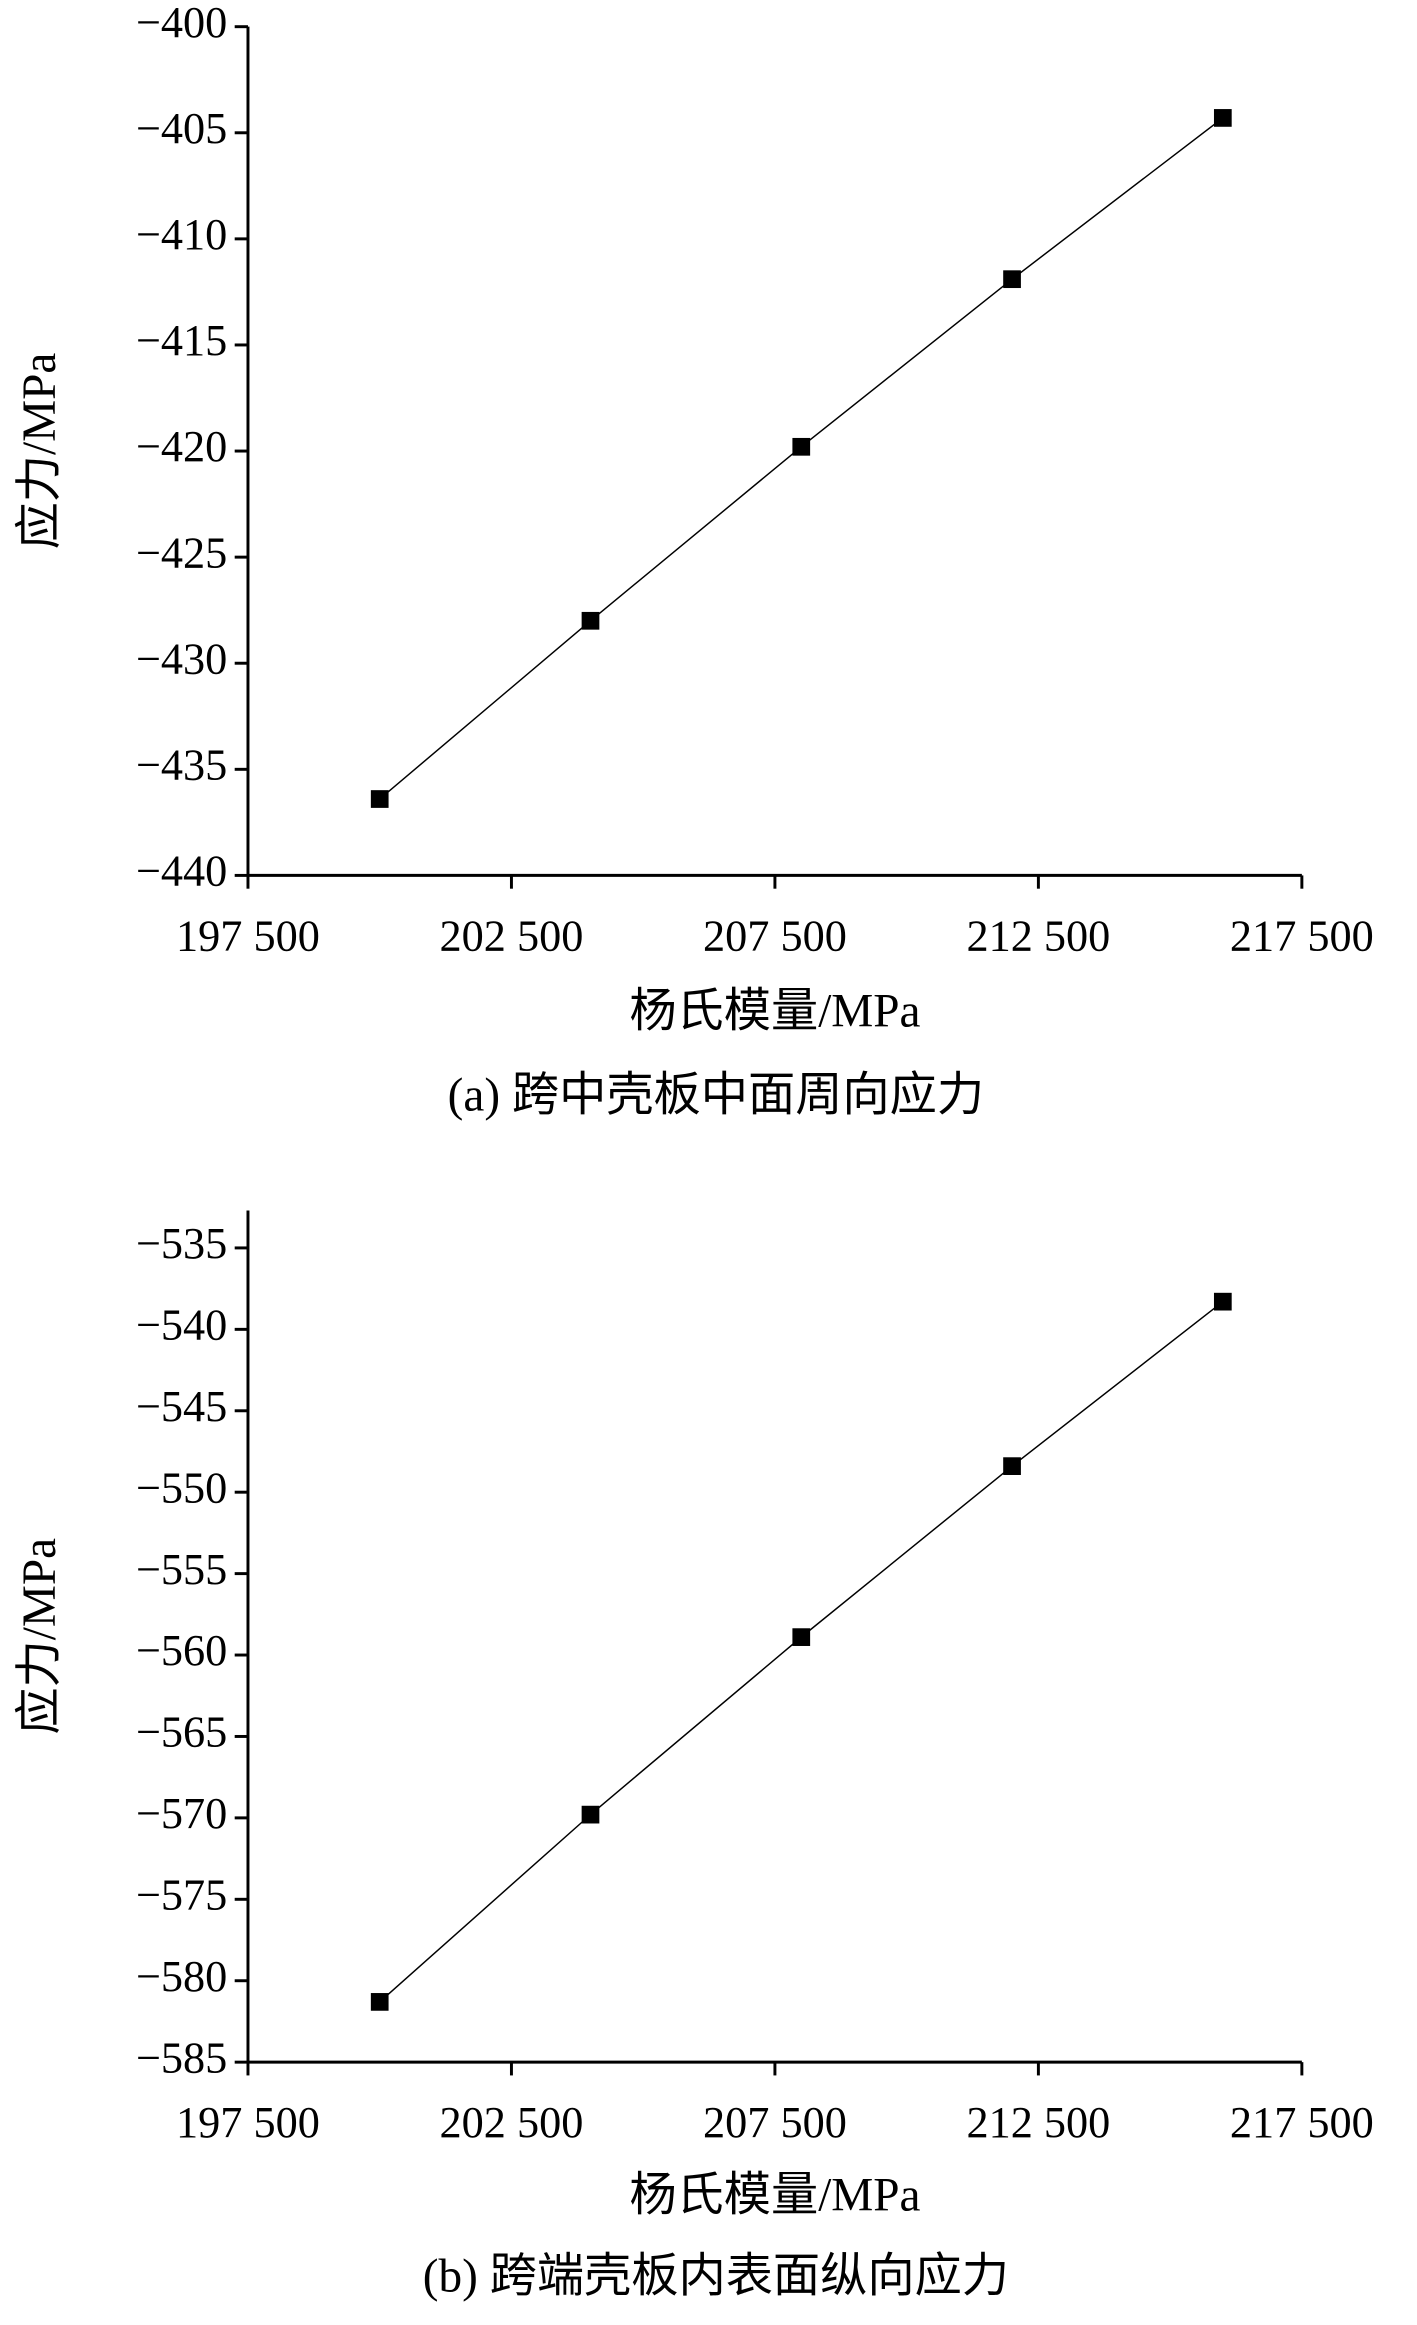 This screenshot has height=2325, width=1417. Describe the element at coordinates (181, 1243) in the screenshot. I see `y-tick-label: −535` at that location.